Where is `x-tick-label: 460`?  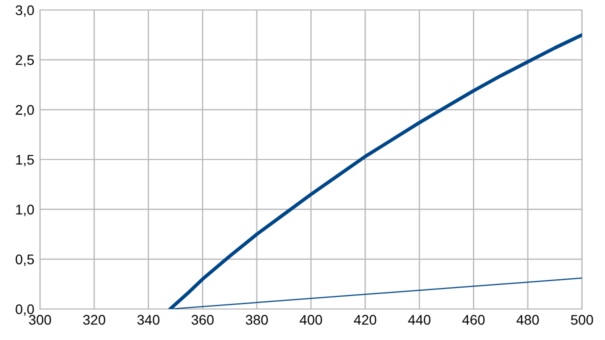
x-tick-label: 460 is located at coordinates (473, 319).